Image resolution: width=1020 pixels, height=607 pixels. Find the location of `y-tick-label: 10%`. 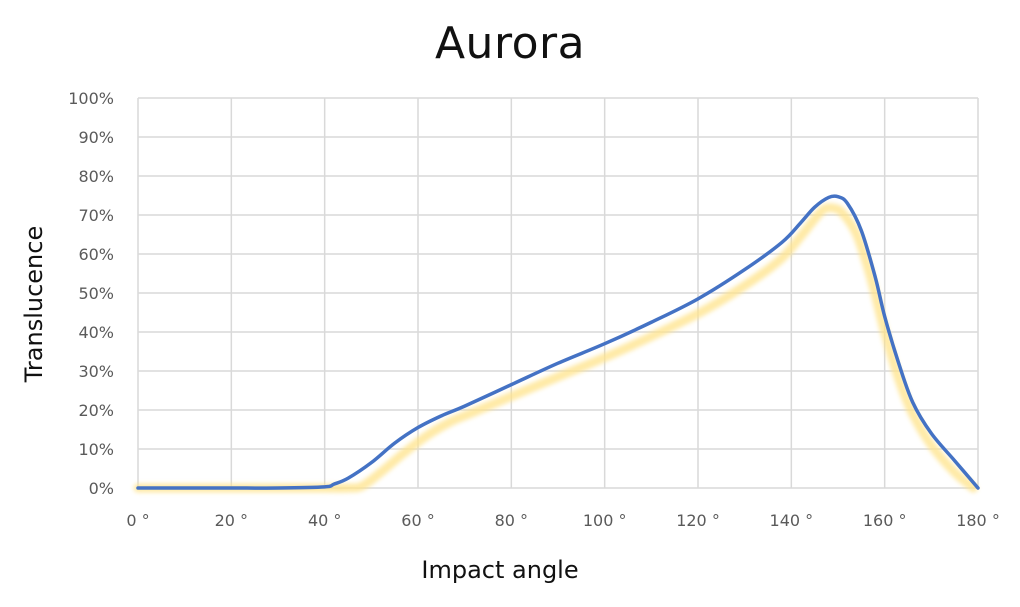

y-tick-label: 10% is located at coordinates (96, 449).